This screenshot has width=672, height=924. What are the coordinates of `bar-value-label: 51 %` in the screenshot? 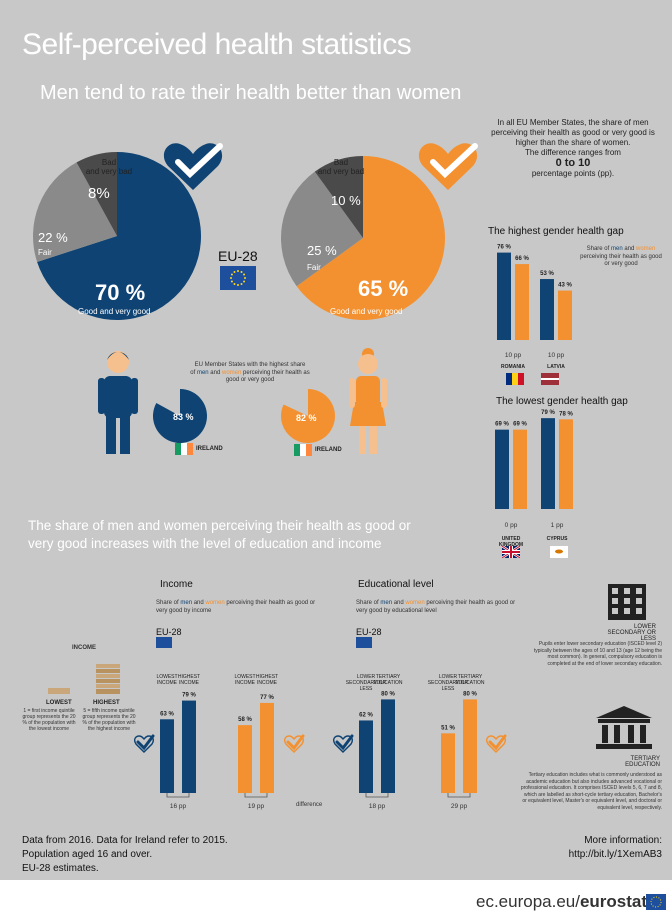 It's located at (448, 728).